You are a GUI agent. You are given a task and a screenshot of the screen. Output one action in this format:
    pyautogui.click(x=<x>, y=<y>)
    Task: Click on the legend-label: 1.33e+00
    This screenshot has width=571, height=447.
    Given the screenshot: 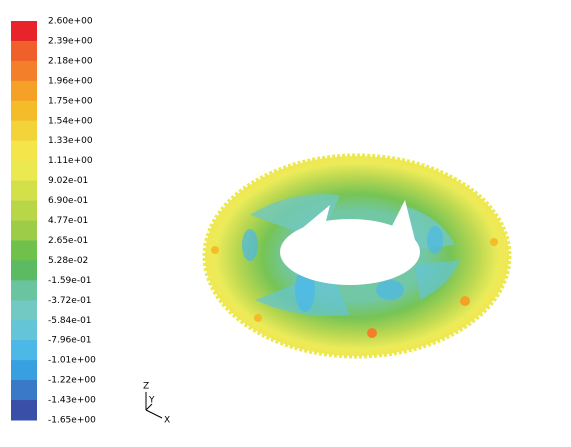 What is the action you would take?
    pyautogui.click(x=70, y=141)
    